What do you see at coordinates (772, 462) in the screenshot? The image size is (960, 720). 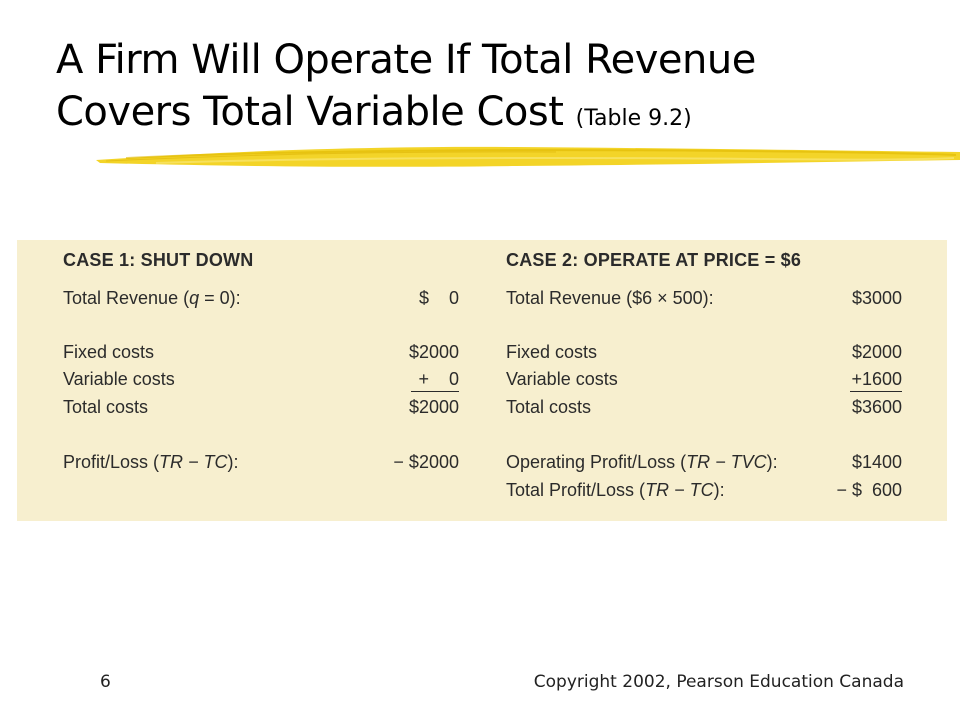 I see `case2-operating-profit-label-post: ):` at bounding box center [772, 462].